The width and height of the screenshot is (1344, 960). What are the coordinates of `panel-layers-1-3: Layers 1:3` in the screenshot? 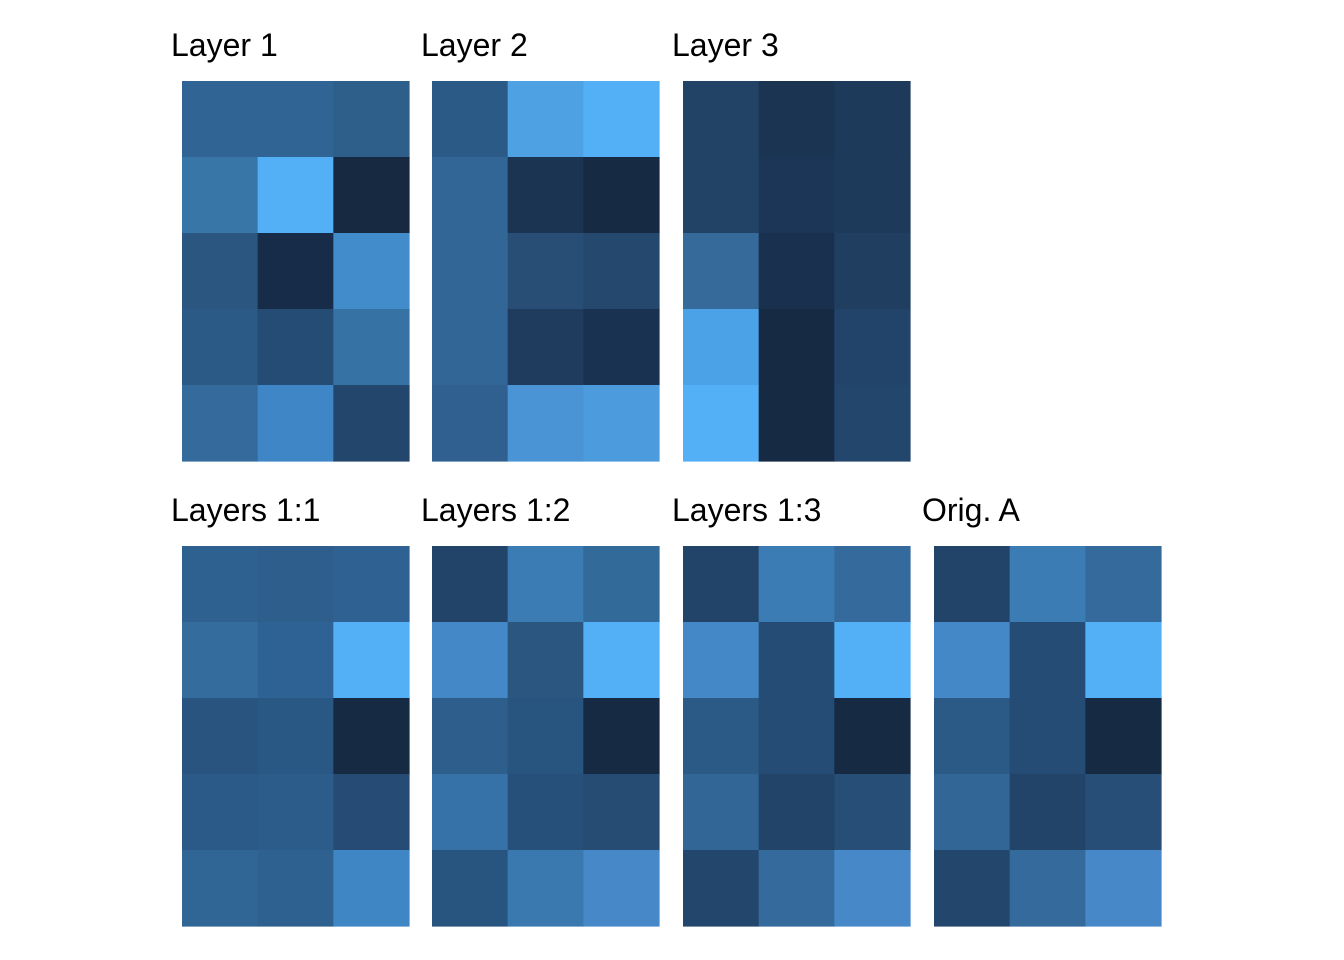 It's located at (791, 709).